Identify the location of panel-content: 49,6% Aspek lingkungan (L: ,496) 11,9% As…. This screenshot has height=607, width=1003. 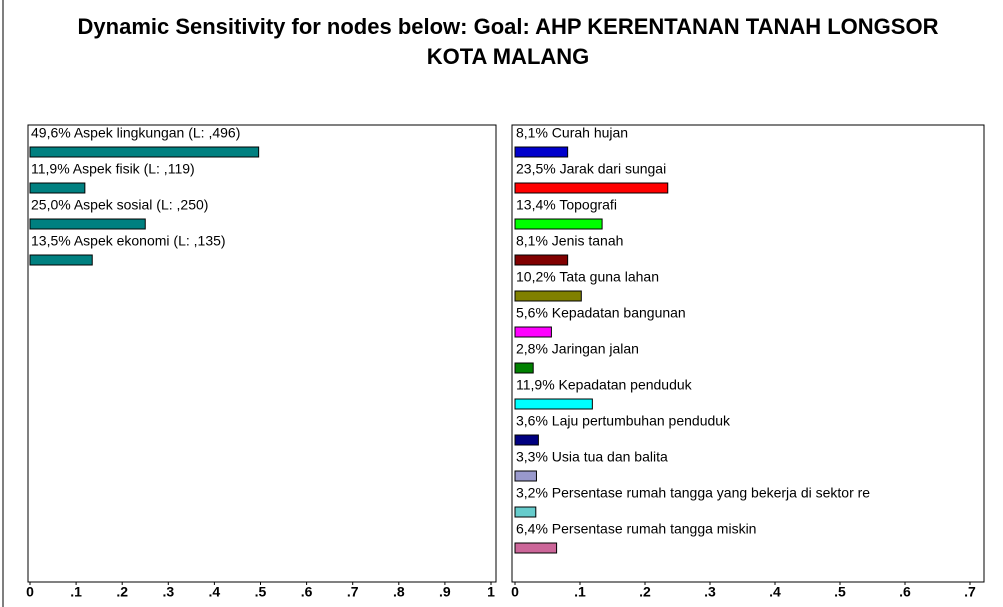
(144, 195).